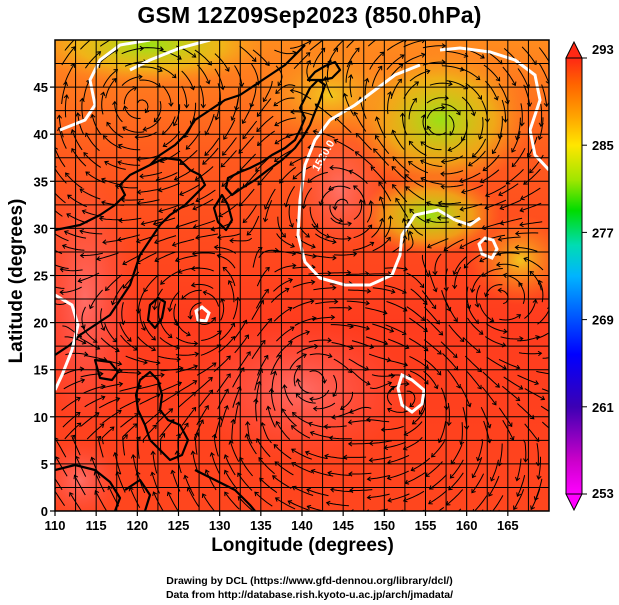  I want to click on x-tick-label: 120, so click(137, 525).